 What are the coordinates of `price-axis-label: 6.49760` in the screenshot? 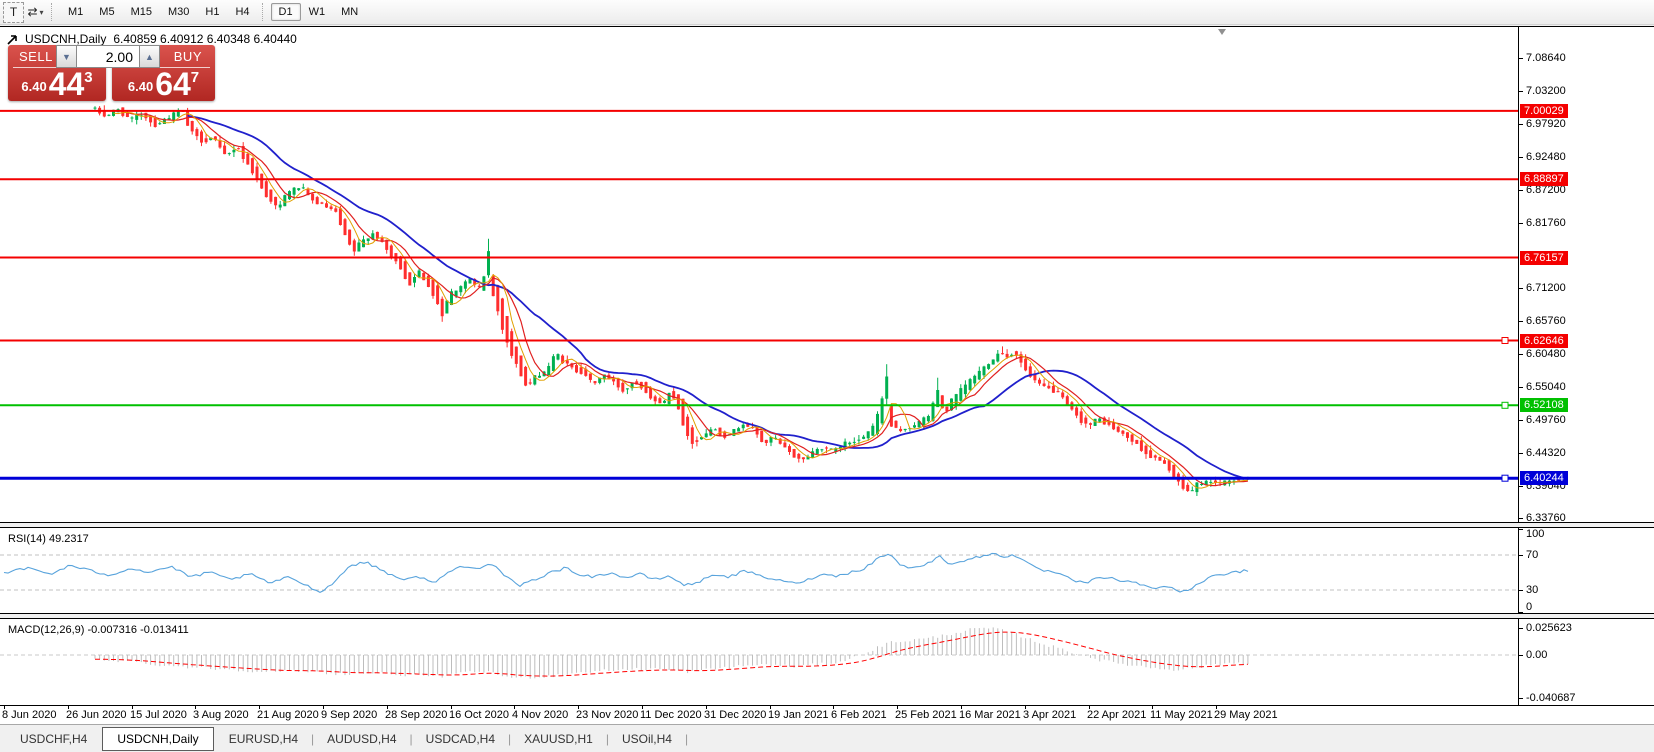 It's located at (1546, 420).